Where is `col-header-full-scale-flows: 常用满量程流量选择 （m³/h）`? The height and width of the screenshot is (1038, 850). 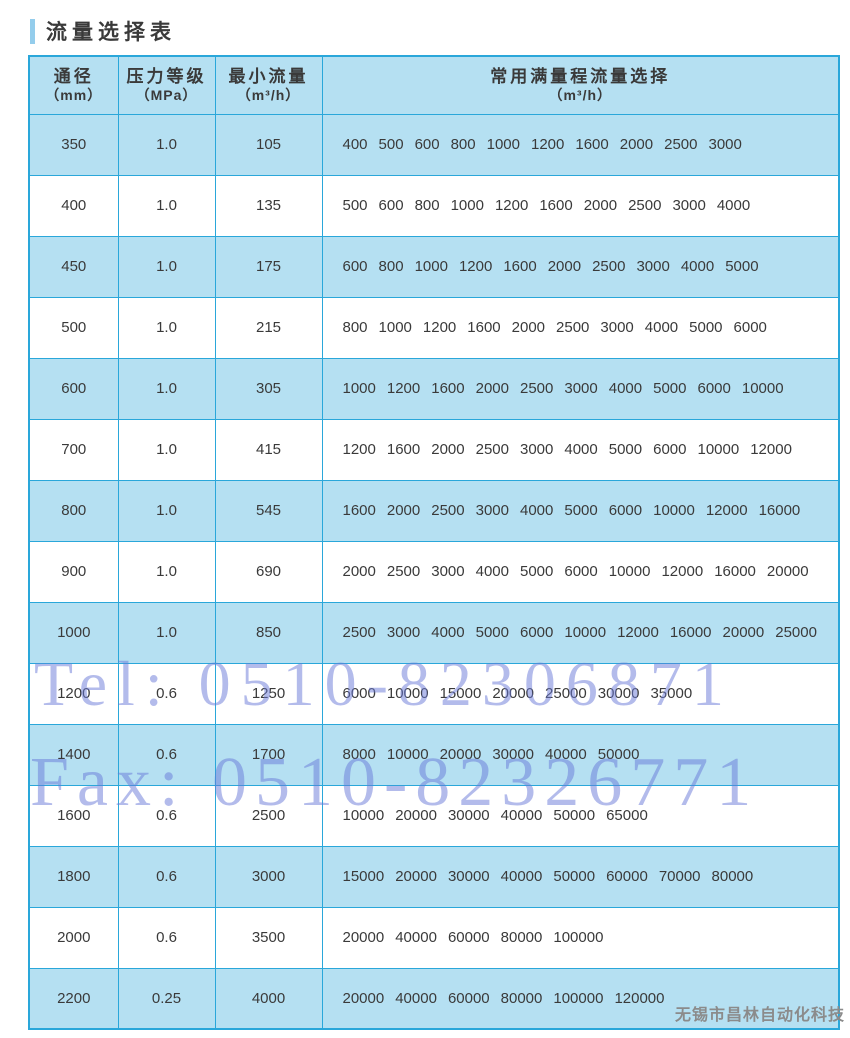 col-header-full-scale-flows: 常用满量程流量选择 （m³/h） is located at coordinates (580, 85).